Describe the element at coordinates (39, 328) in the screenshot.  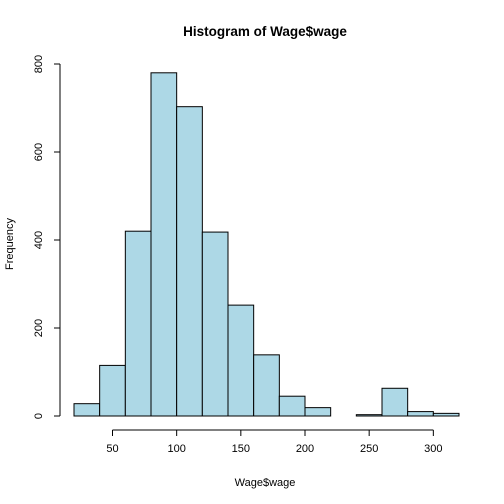
I see `y-tick-label: 200` at that location.